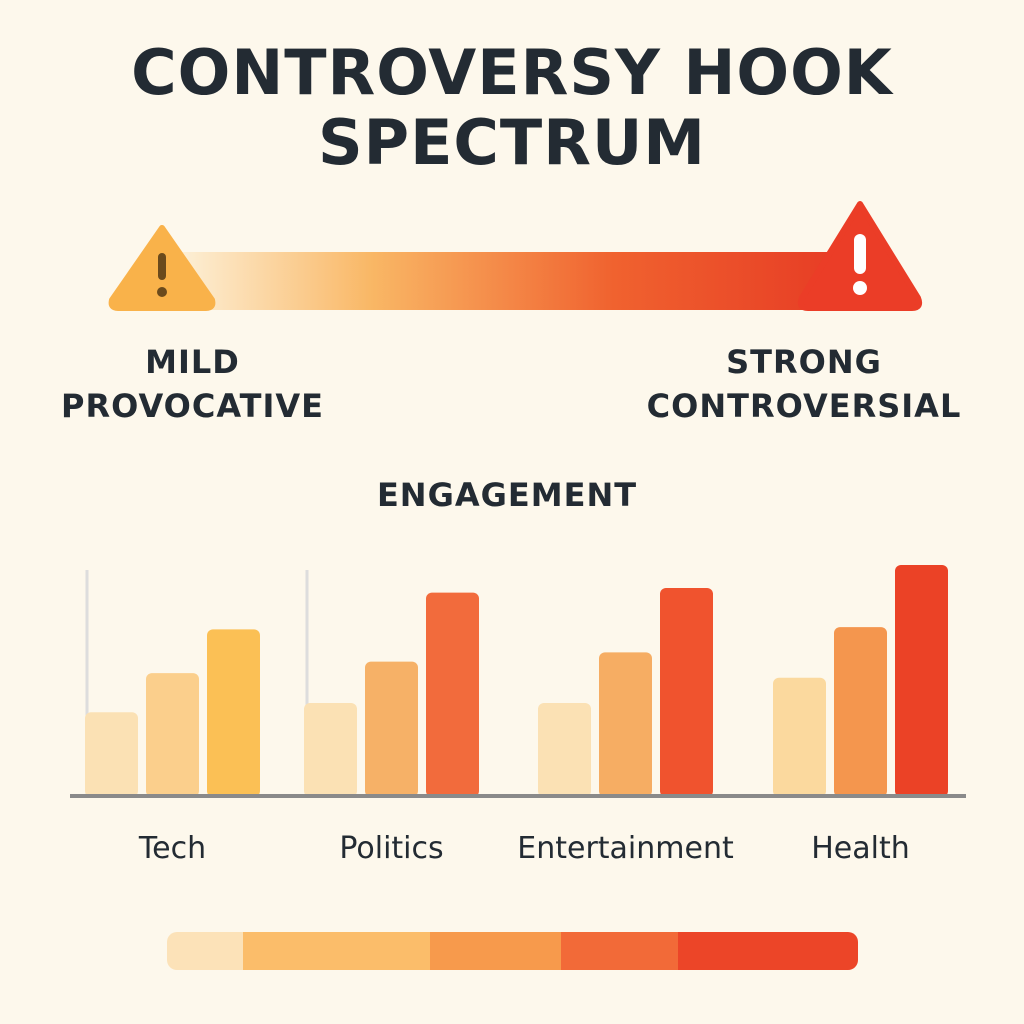  Describe the element at coordinates (804, 362) in the screenshot. I see `right-label-line-1: STRONG` at that location.